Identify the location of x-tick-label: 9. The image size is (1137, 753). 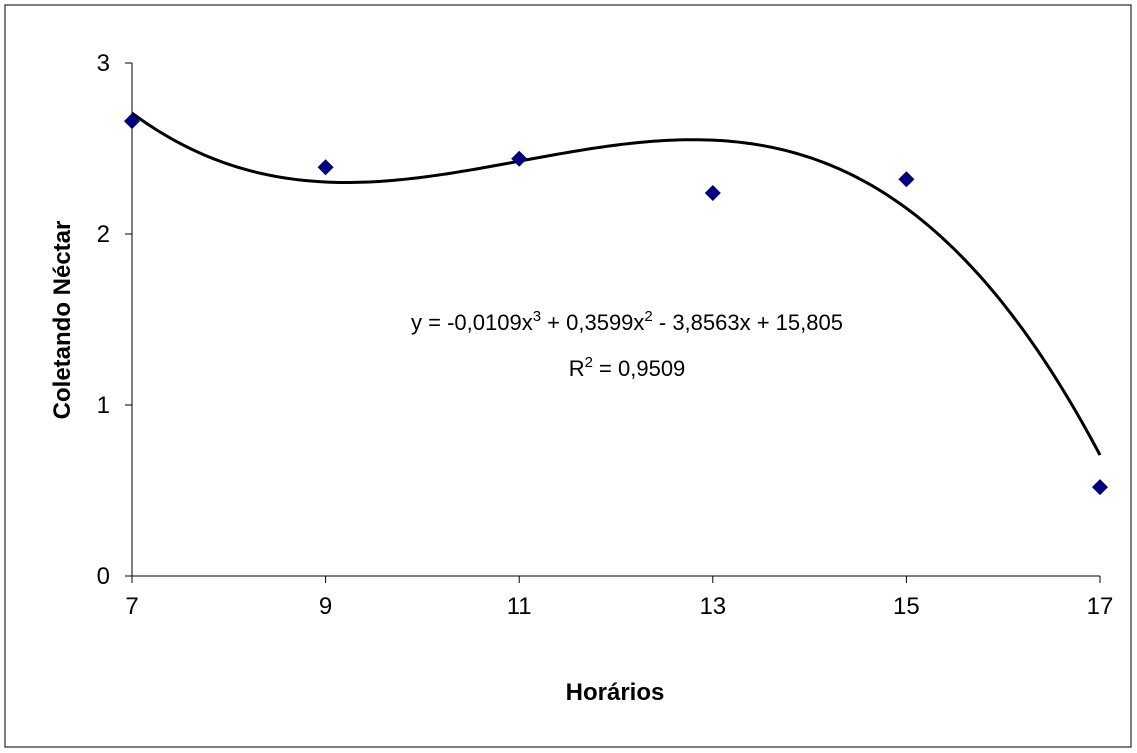
(325, 606).